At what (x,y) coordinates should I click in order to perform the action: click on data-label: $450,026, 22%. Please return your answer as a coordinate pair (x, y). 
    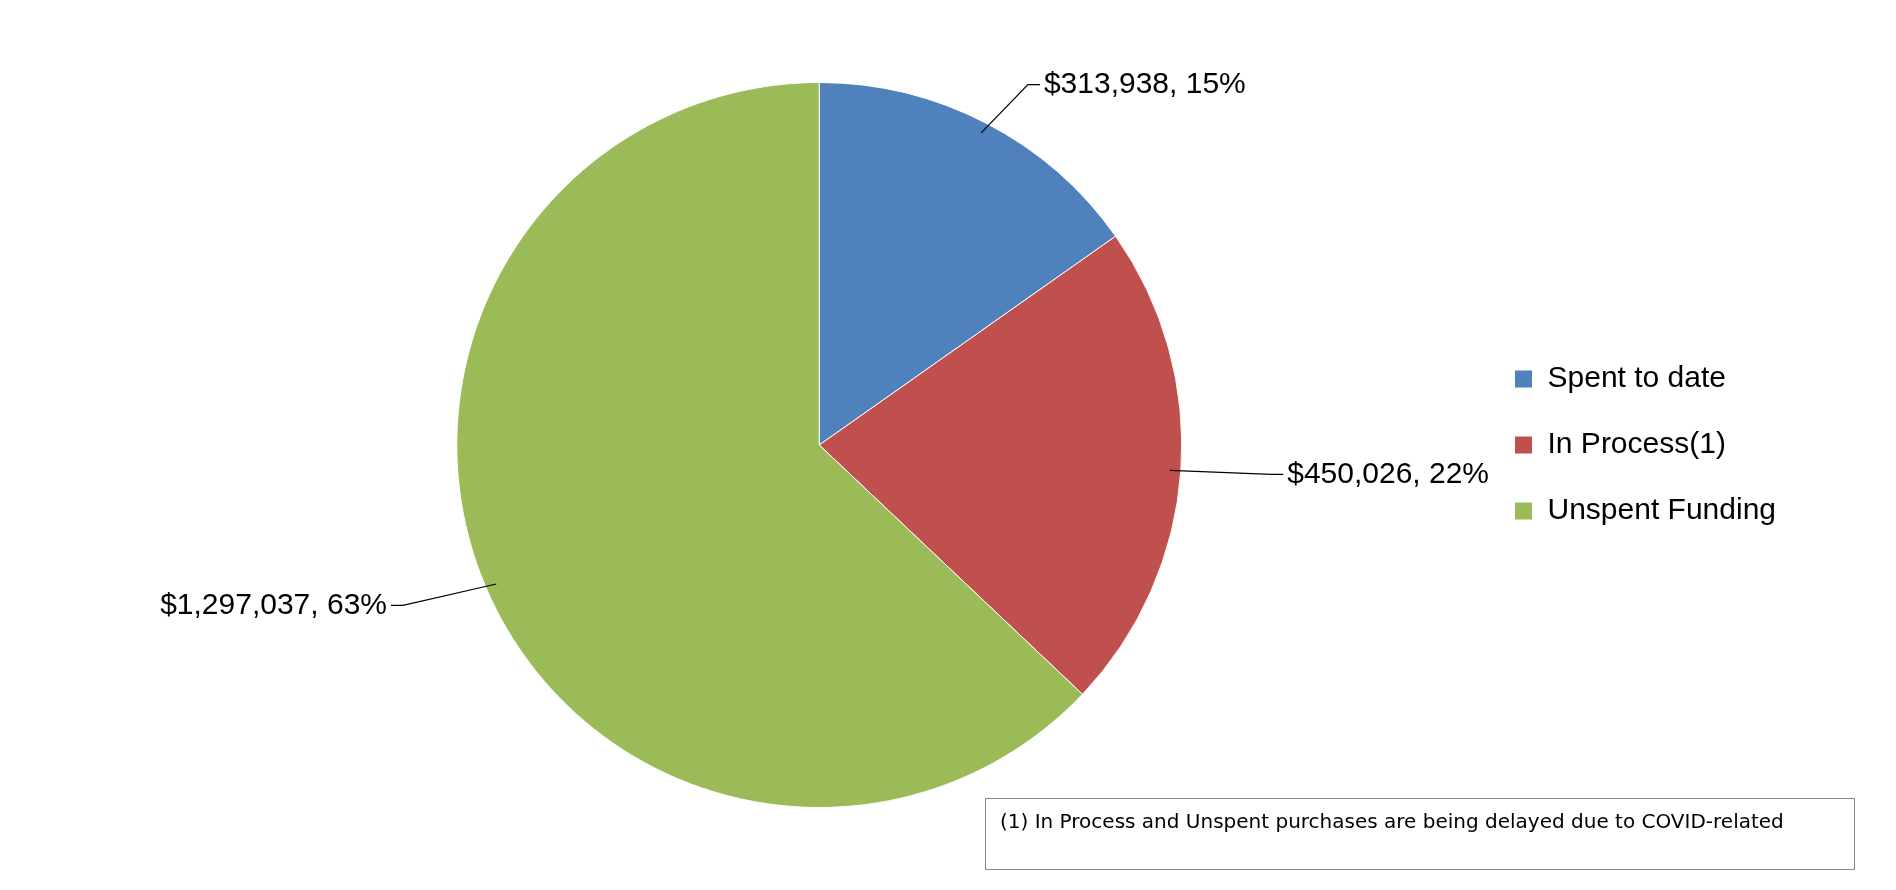
    Looking at the image, I should click on (1388, 472).